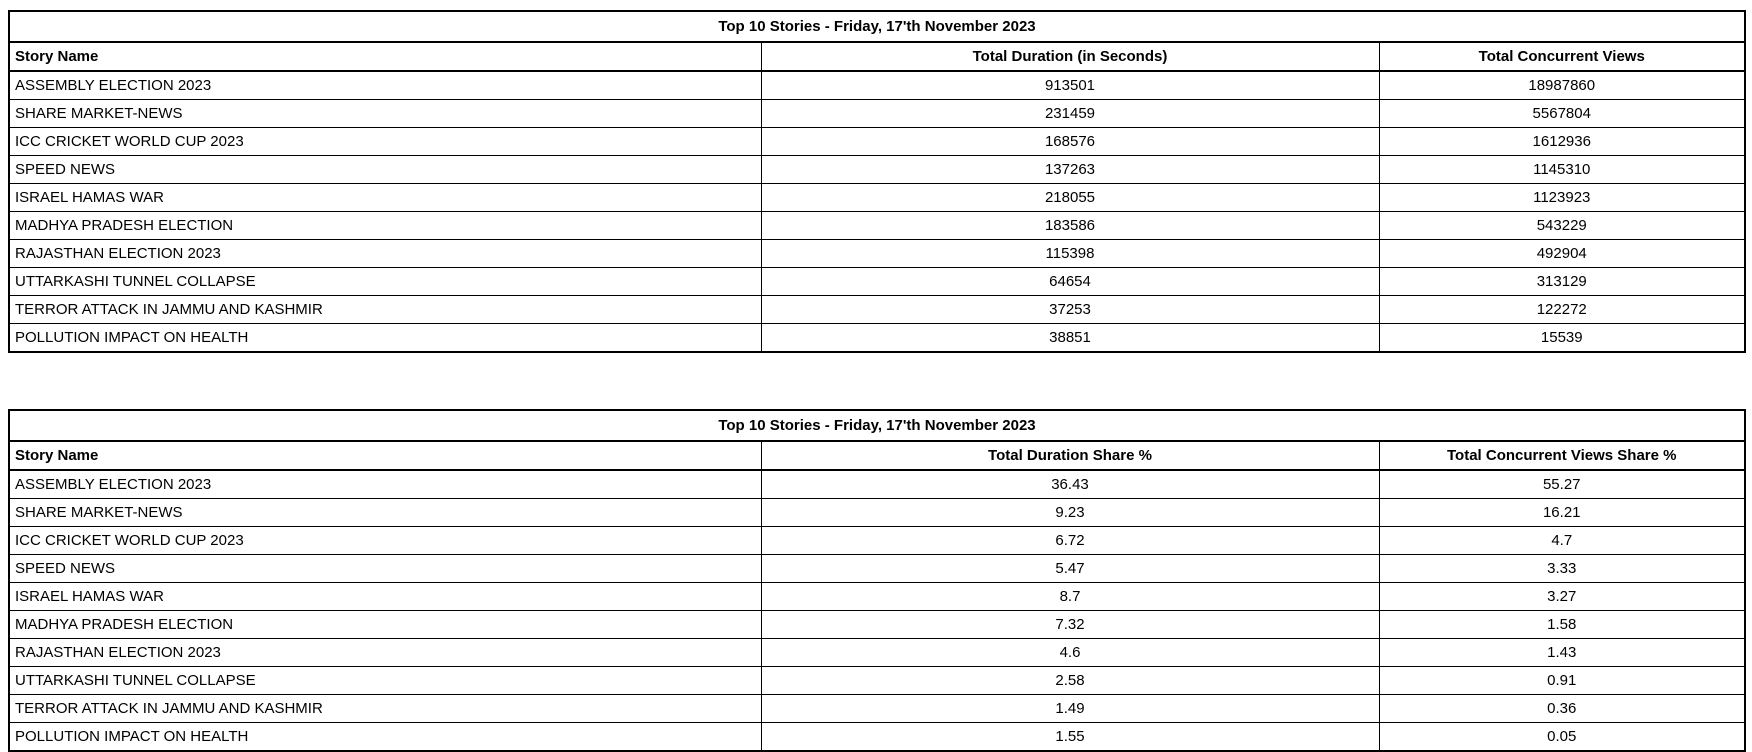  Describe the element at coordinates (1562, 225) in the screenshot. I see `views-cell: 543229` at that location.